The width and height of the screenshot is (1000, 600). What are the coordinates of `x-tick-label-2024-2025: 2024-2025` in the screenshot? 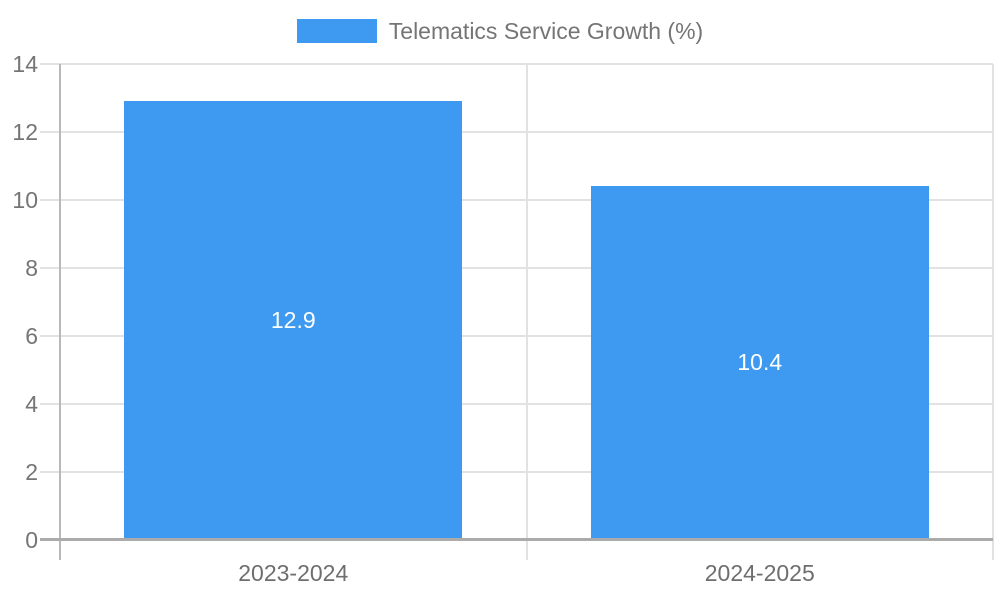 It's located at (759, 573).